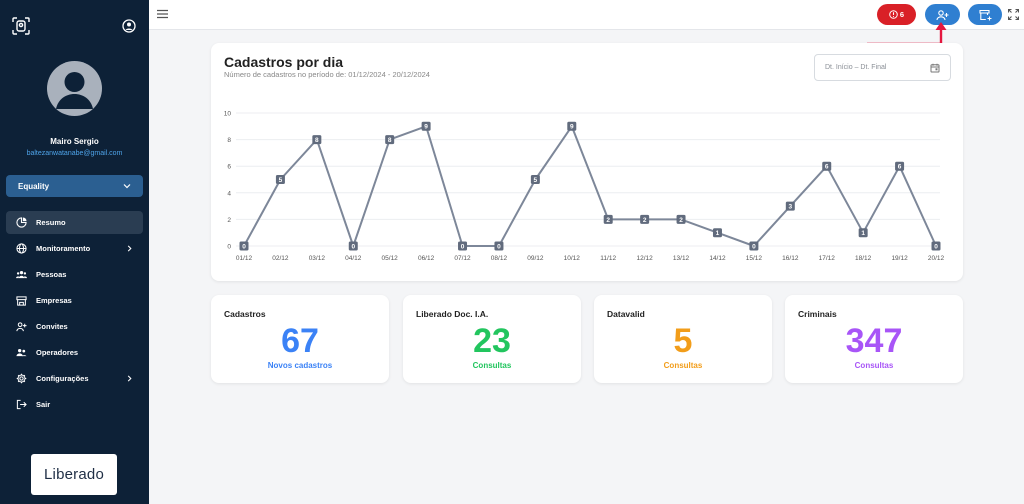 The width and height of the screenshot is (1024, 504). What do you see at coordinates (1013, 14) in the screenshot?
I see `fullscreen-icon` at bounding box center [1013, 14].